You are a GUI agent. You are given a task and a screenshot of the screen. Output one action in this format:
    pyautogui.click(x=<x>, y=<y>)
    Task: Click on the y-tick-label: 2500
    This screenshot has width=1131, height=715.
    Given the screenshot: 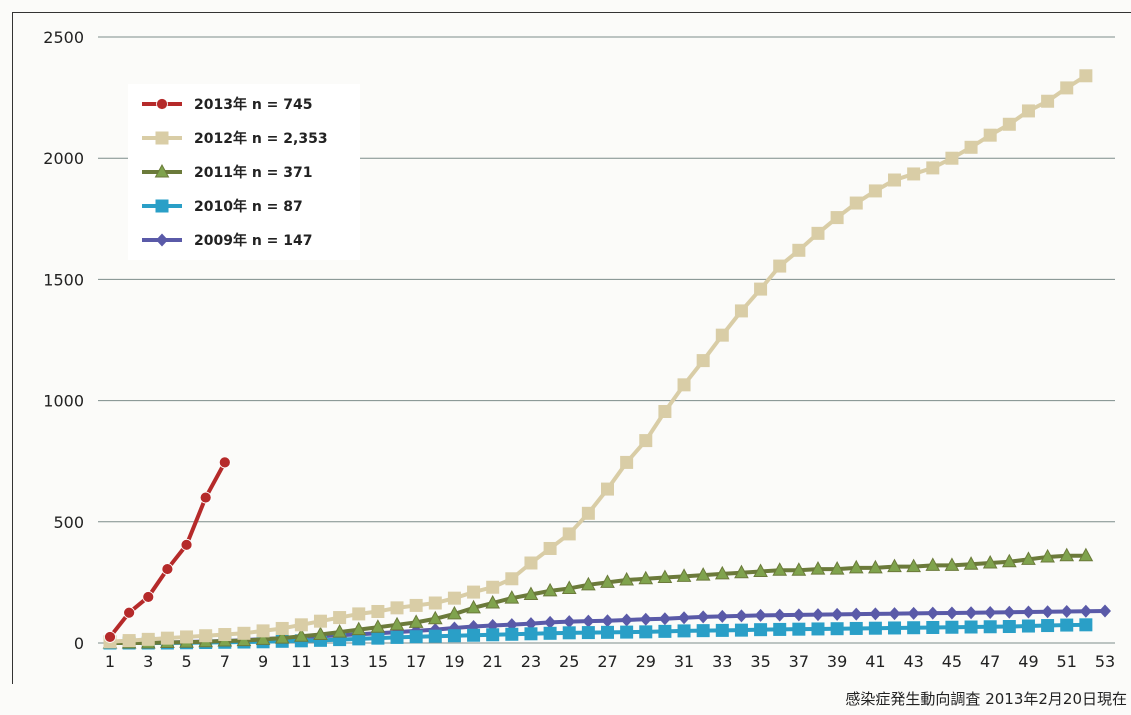 What is the action you would take?
    pyautogui.click(x=63, y=37)
    